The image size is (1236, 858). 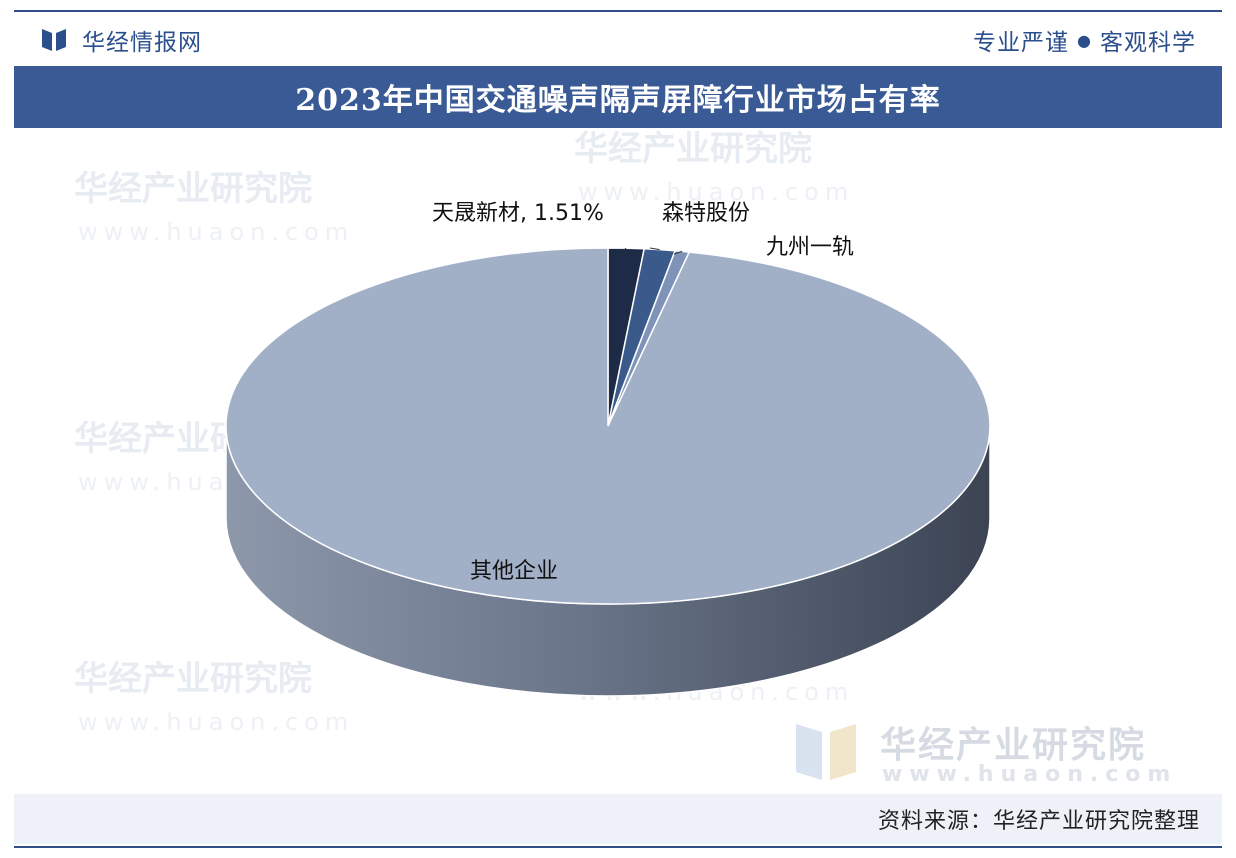 What do you see at coordinates (706, 213) in the screenshot?
I see `pie-slice-label: 森特股份` at bounding box center [706, 213].